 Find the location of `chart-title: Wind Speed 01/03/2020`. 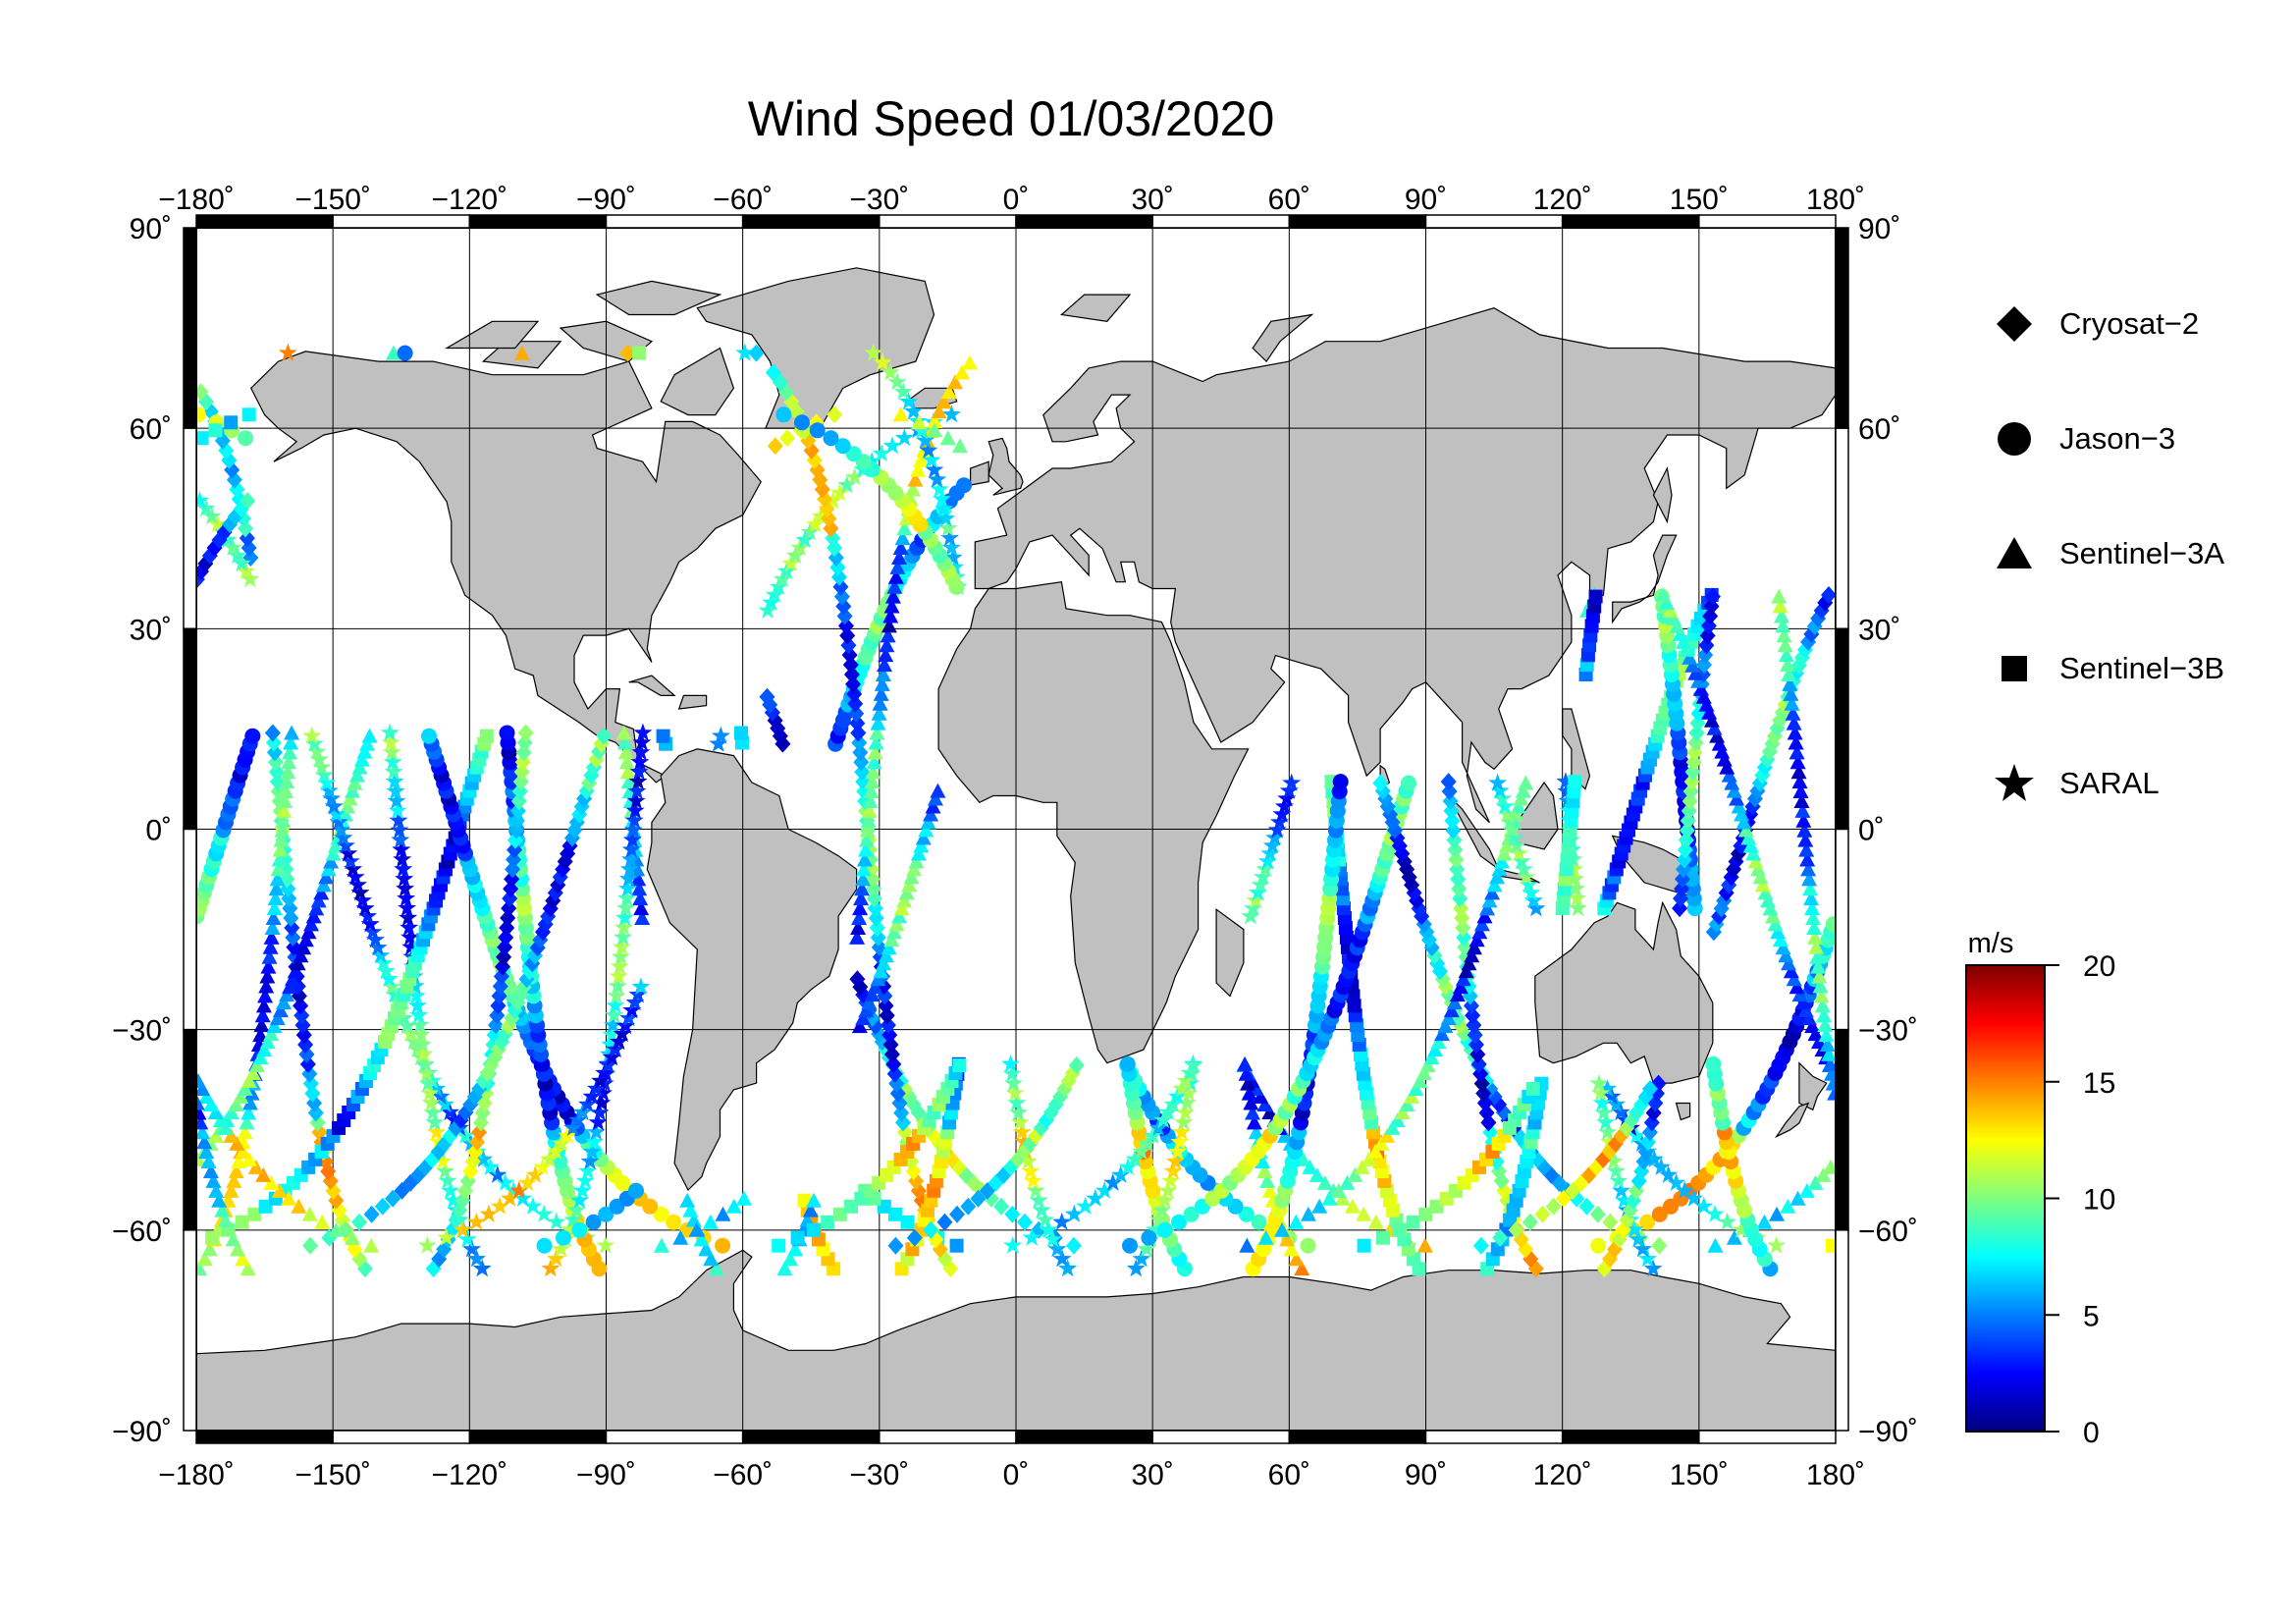

chart-title: Wind Speed 01/03/2020 is located at coordinates (1011, 118).